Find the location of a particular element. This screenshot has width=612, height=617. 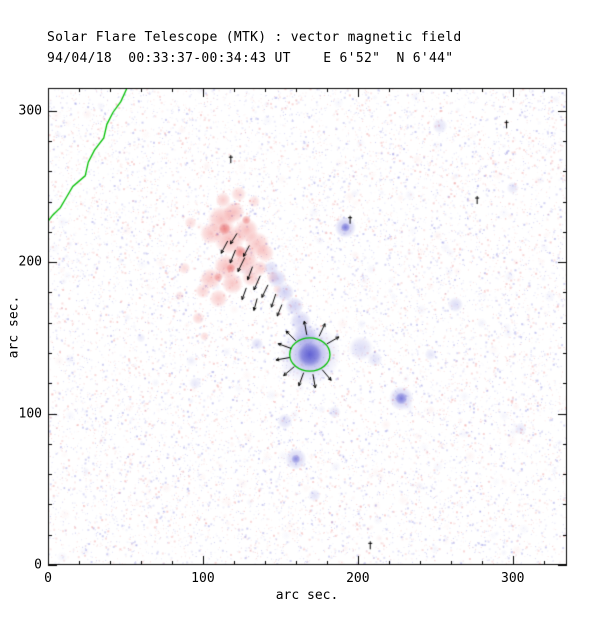

x-tick-label: 100 is located at coordinates (203, 578).